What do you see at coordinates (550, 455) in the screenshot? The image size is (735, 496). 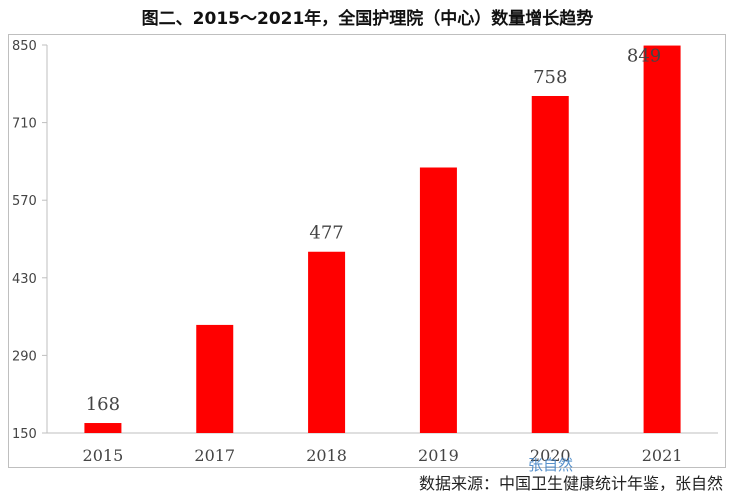 I see `x-tick-label: 2020` at bounding box center [550, 455].